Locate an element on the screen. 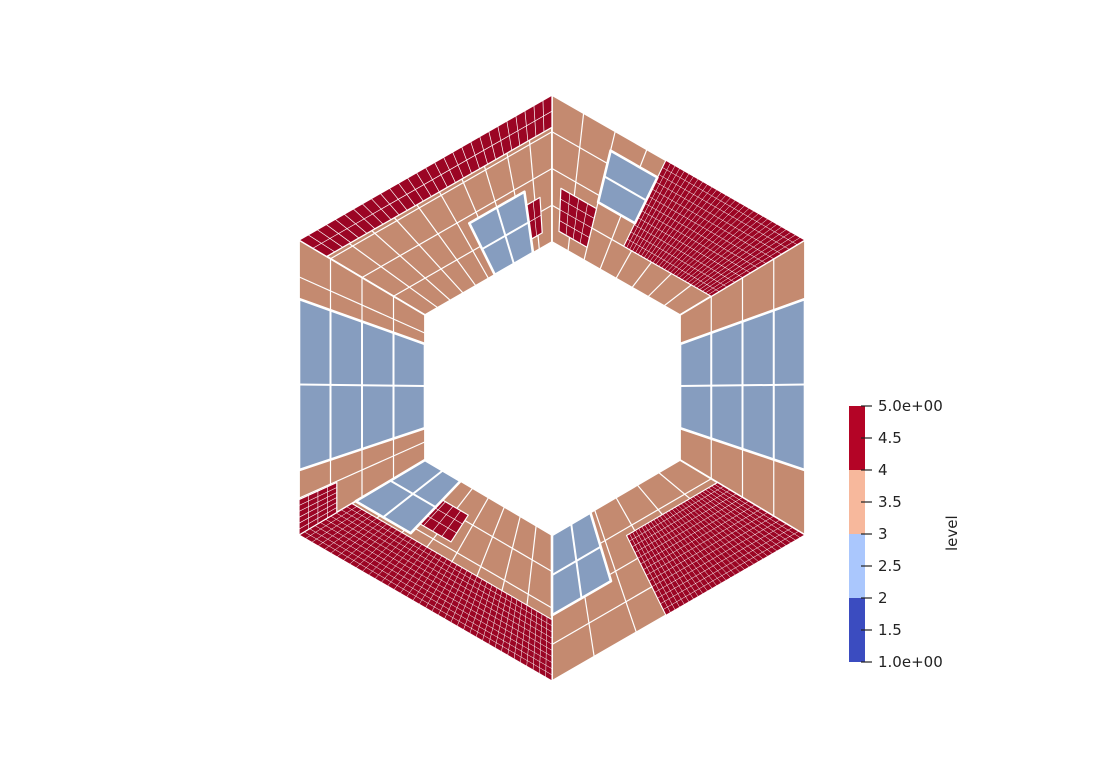  coarse-top-left-block-panel is located at coordinates (501, 233).